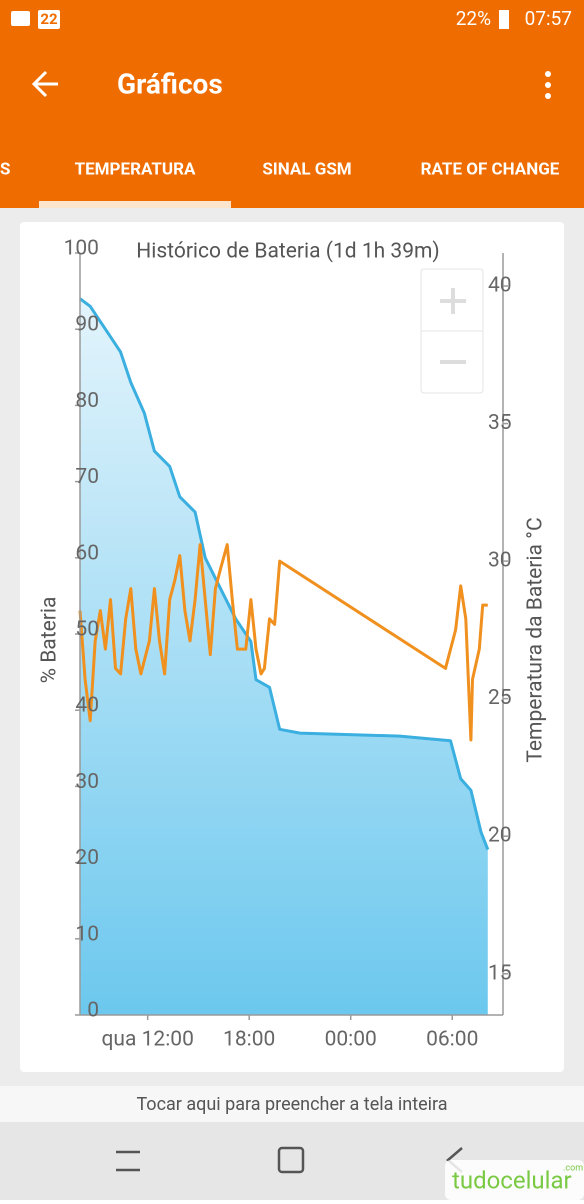  I want to click on y2-tick-label: 35, so click(500, 423).